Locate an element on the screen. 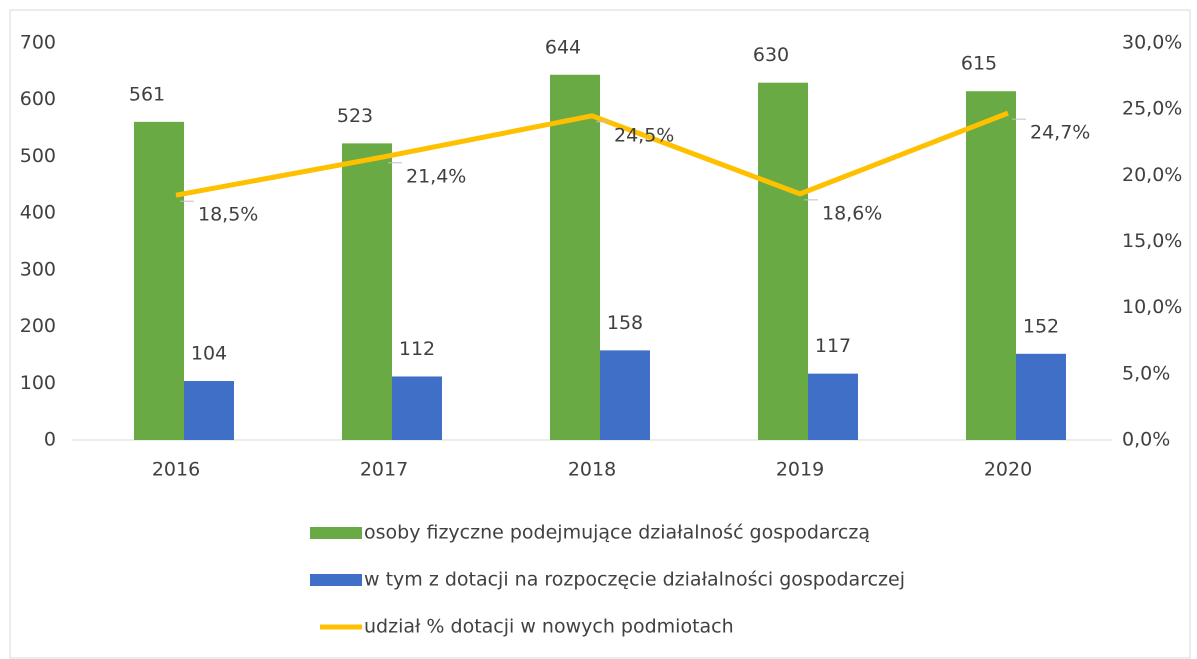 The image size is (1197, 659). line-series is located at coordinates (592, 154).